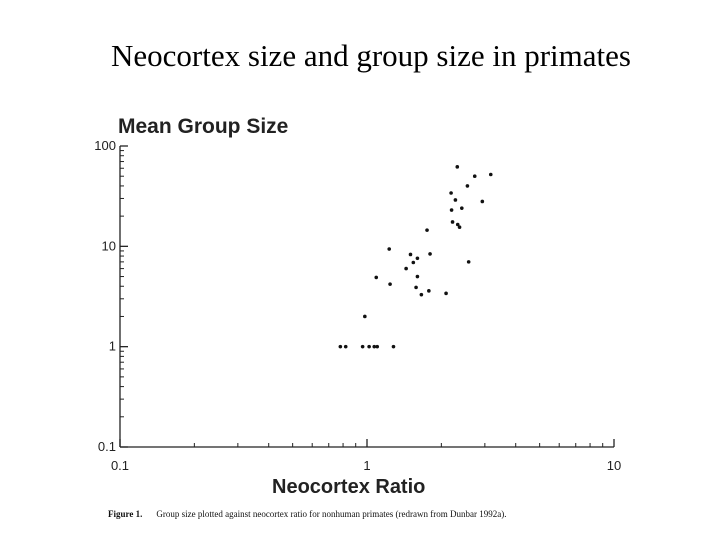 The width and height of the screenshot is (720, 540). What do you see at coordinates (366, 465) in the screenshot?
I see `x-tick-label: 1` at bounding box center [366, 465].